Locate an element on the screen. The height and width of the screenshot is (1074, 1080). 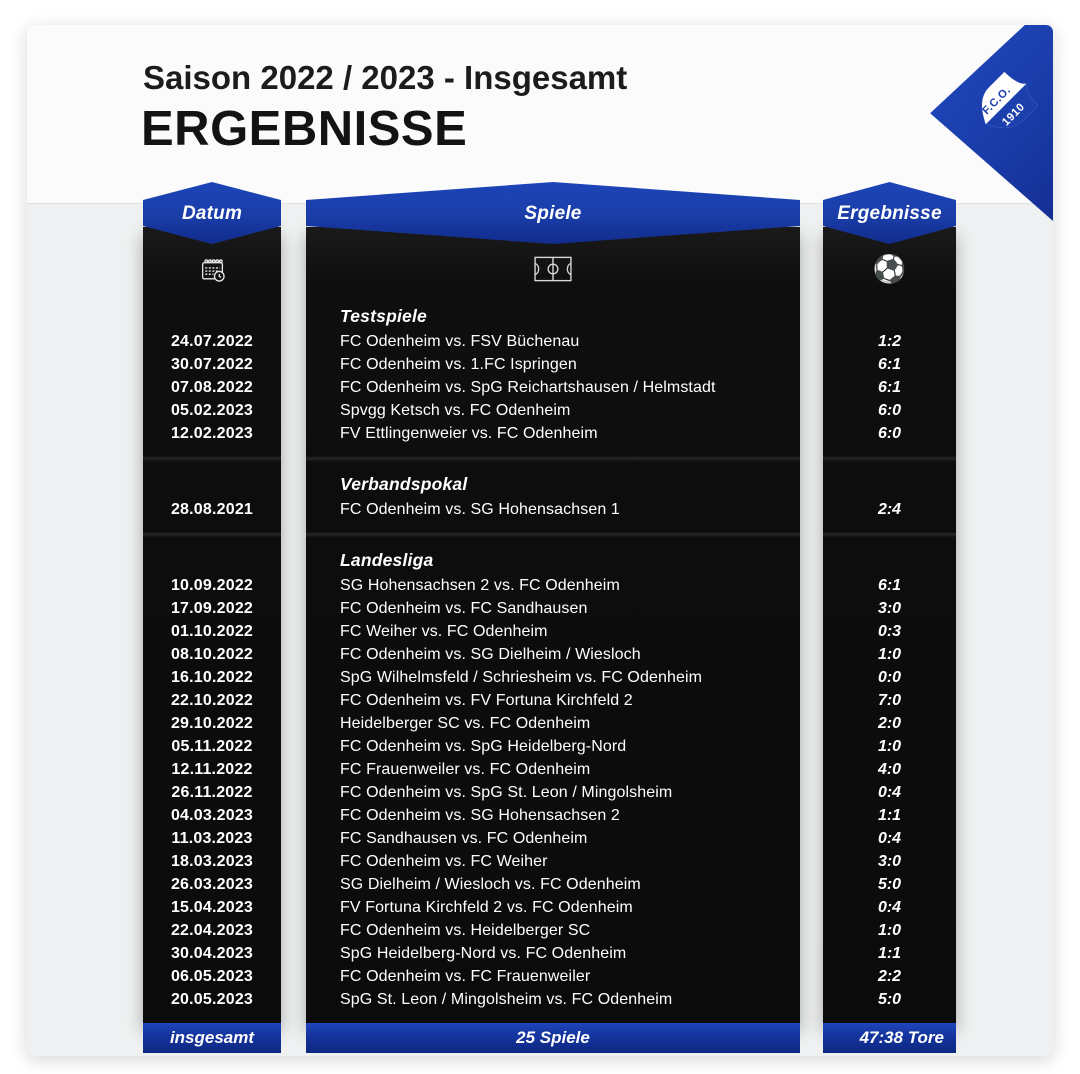
match-date: 05.11.2022 is located at coordinates (212, 746).